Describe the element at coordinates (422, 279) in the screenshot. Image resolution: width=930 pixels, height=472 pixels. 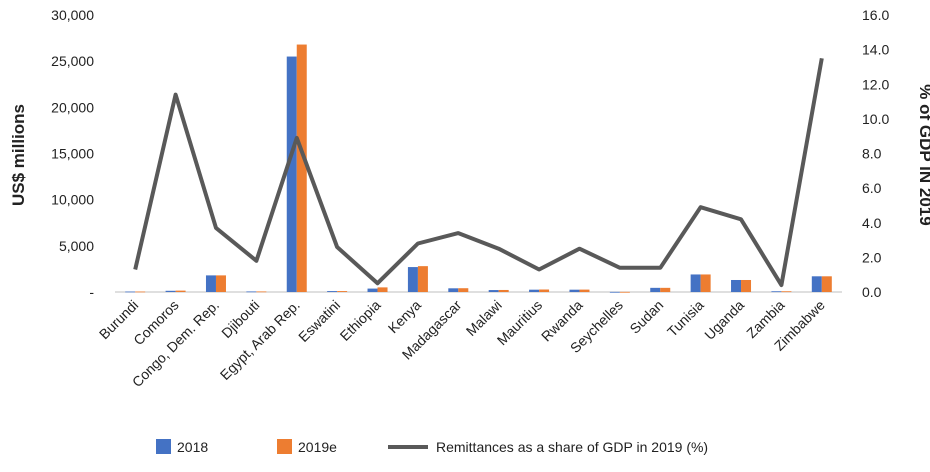
I see `bar-2019e-kenya` at that location.